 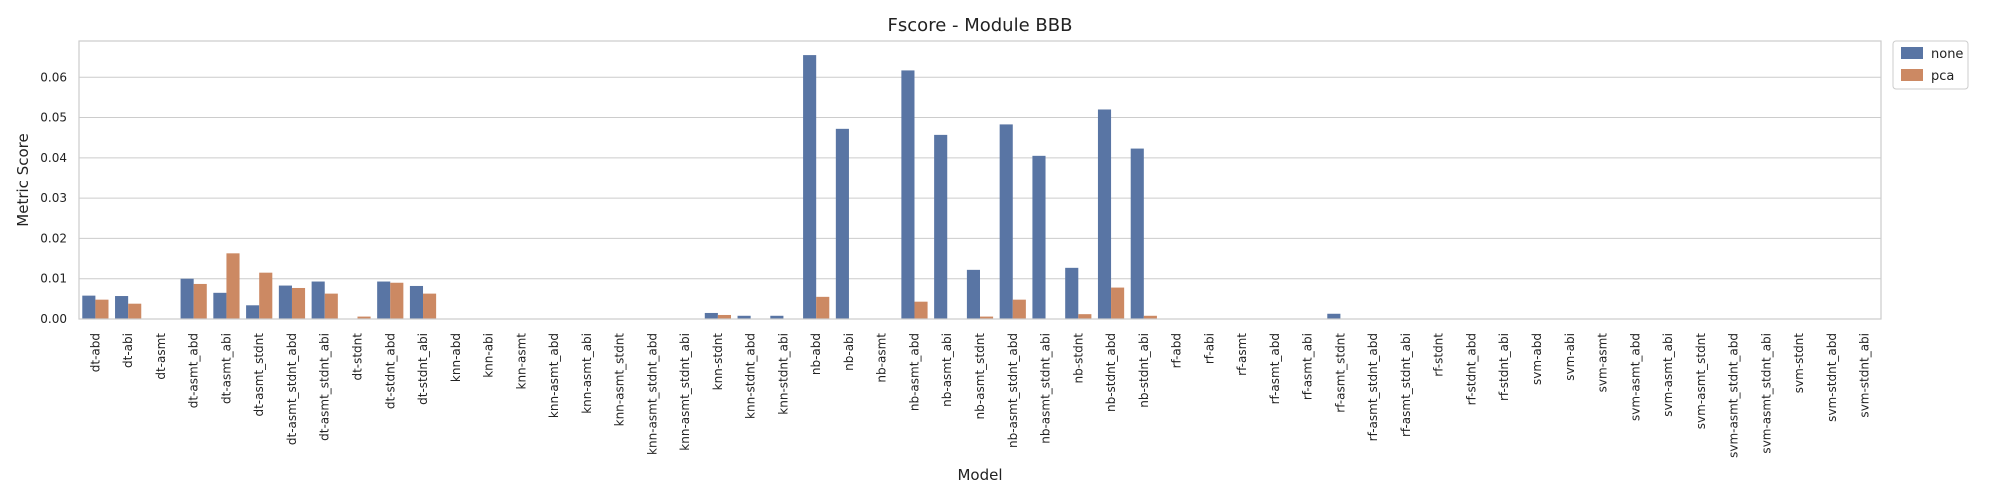 What do you see at coordinates (1912, 53) in the screenshot?
I see `legend-swatch-none` at bounding box center [1912, 53].